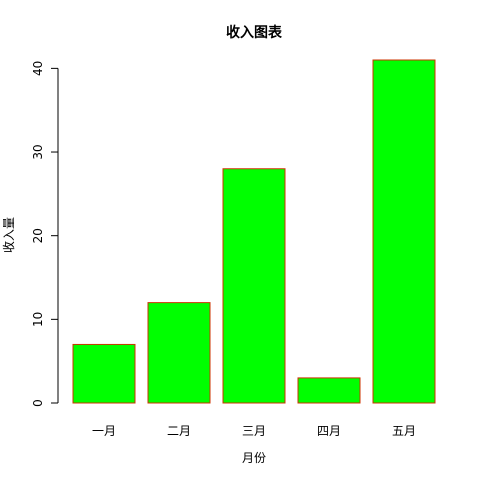 Image resolution: width=480 pixels, height=480 pixels. Describe the element at coordinates (38, 403) in the screenshot. I see `y-tick-label: 0` at that location.